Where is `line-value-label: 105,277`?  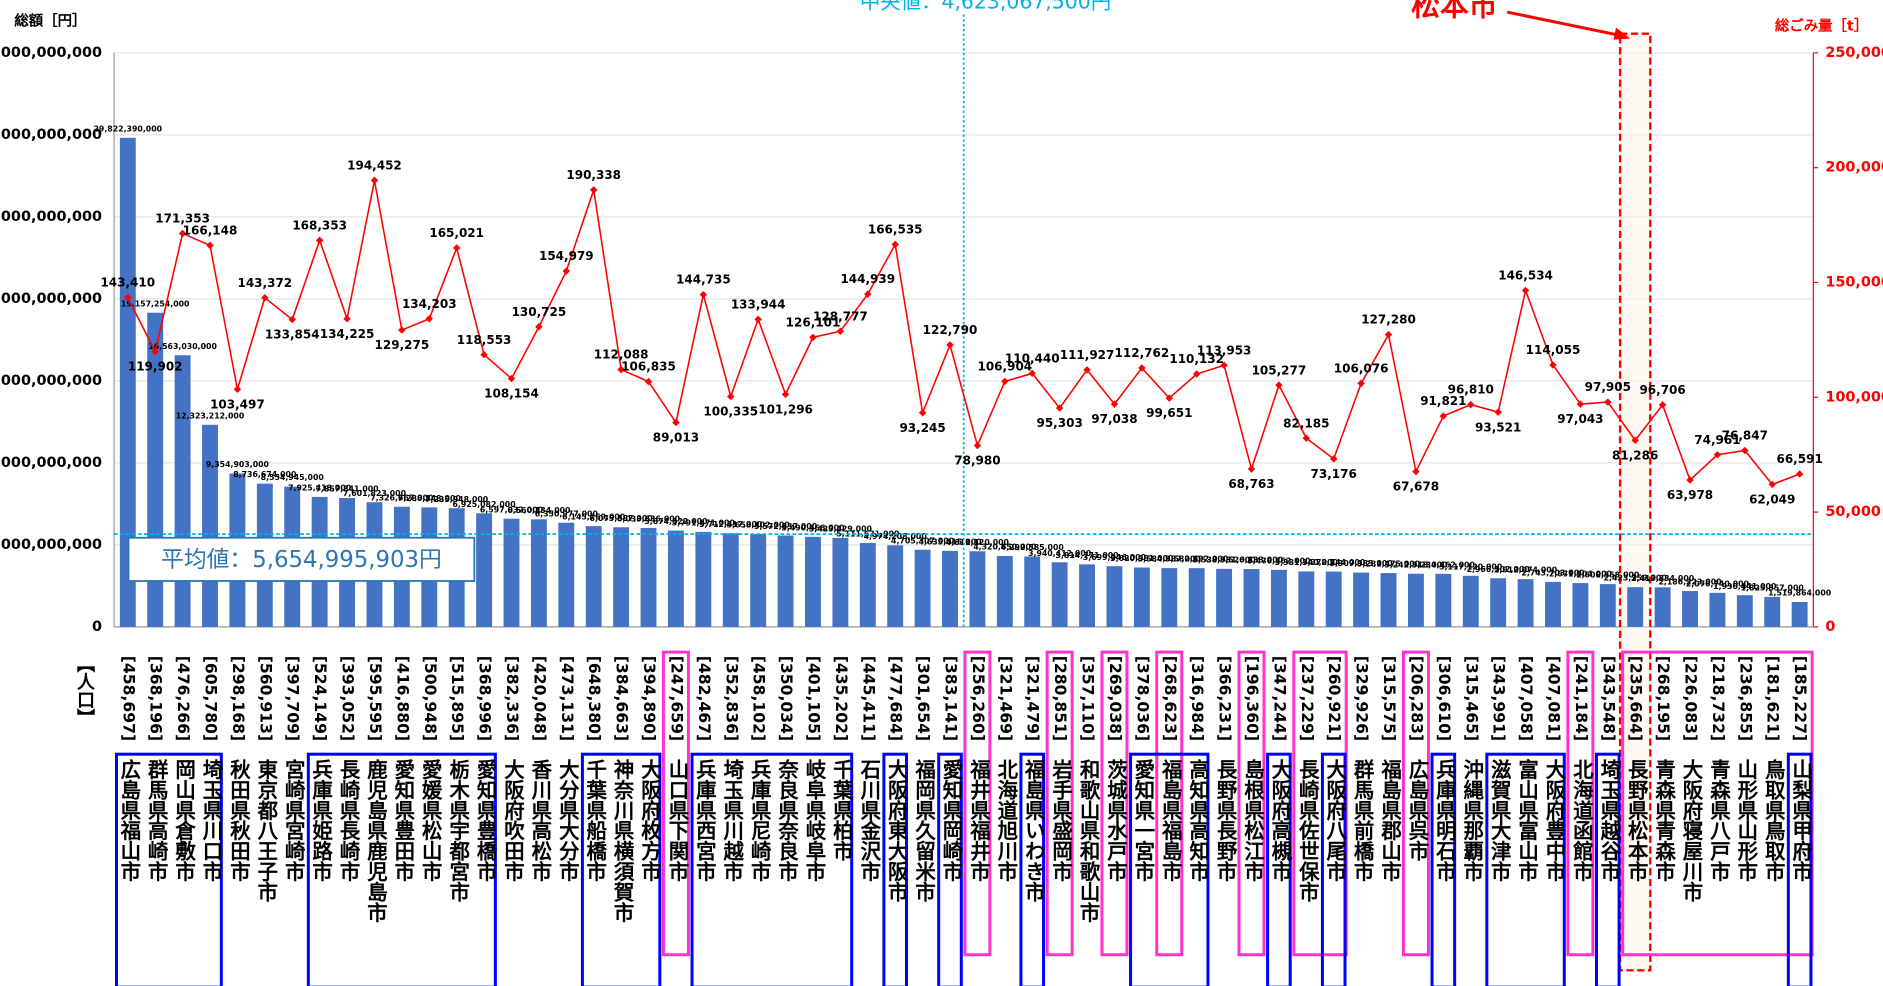 line-value-label: 105,277 is located at coordinates (1279, 370).